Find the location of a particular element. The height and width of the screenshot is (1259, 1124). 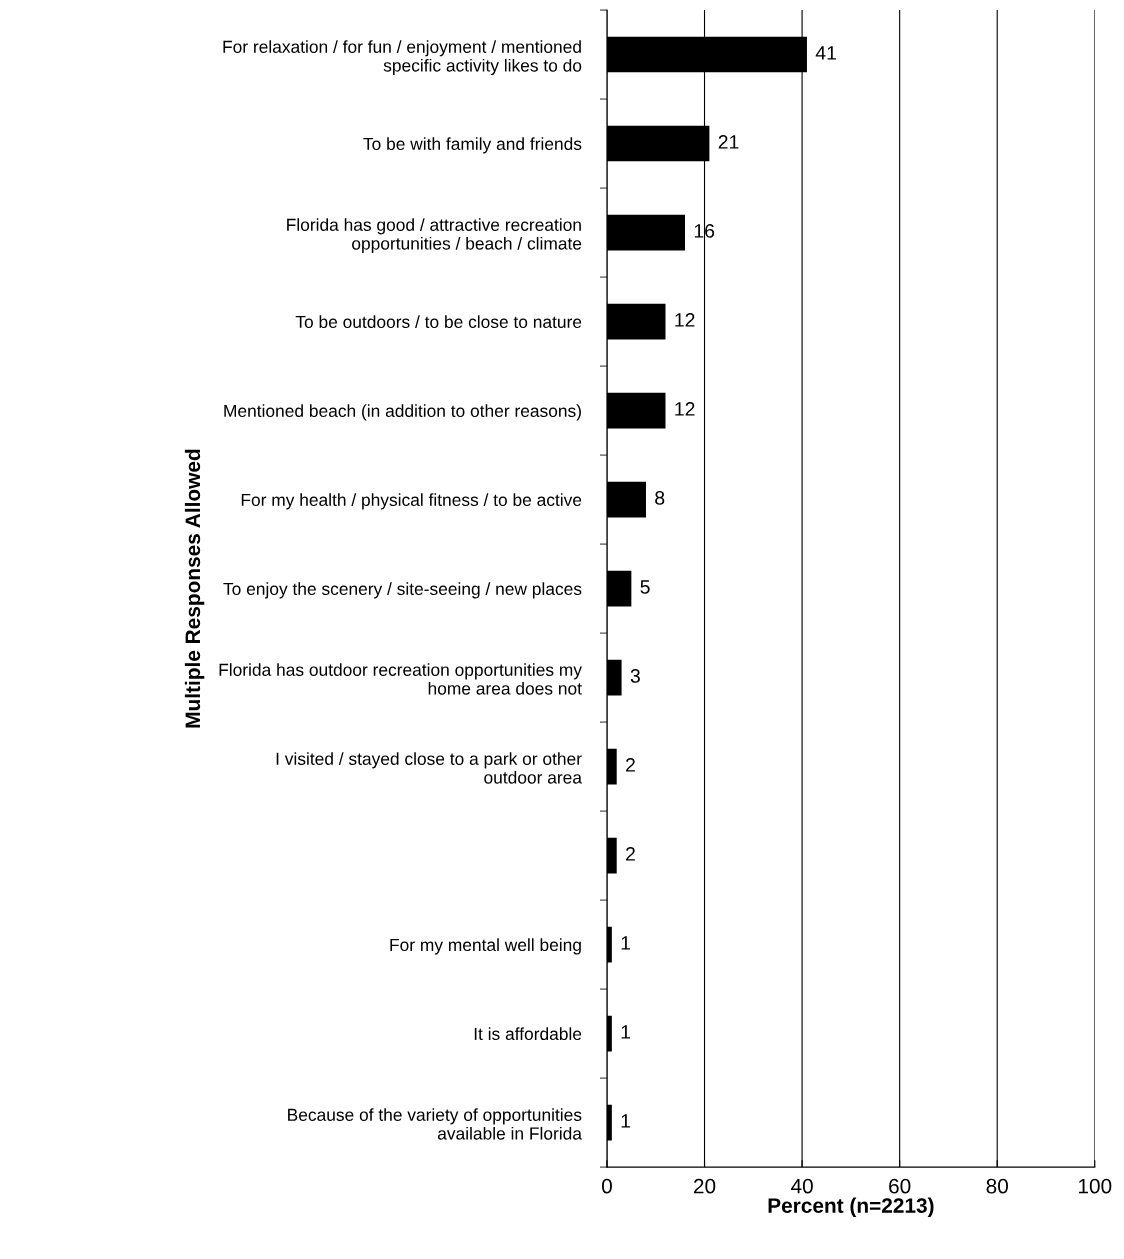

x-tick-label: 0 is located at coordinates (606, 1186).